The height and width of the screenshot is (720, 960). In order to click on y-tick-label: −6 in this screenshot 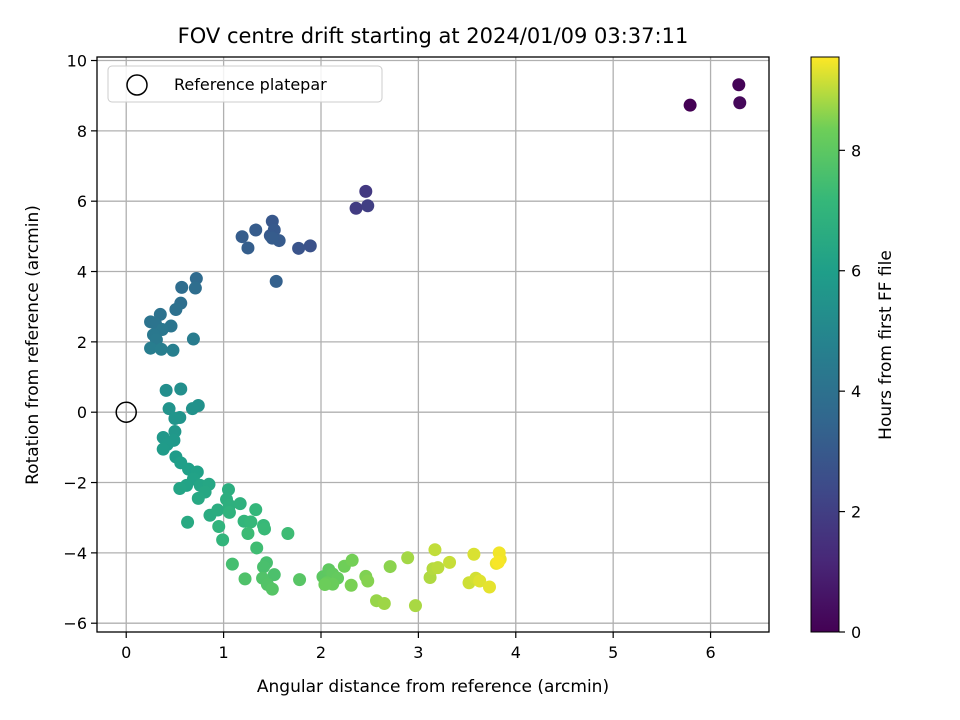, I will do `click(75, 623)`.